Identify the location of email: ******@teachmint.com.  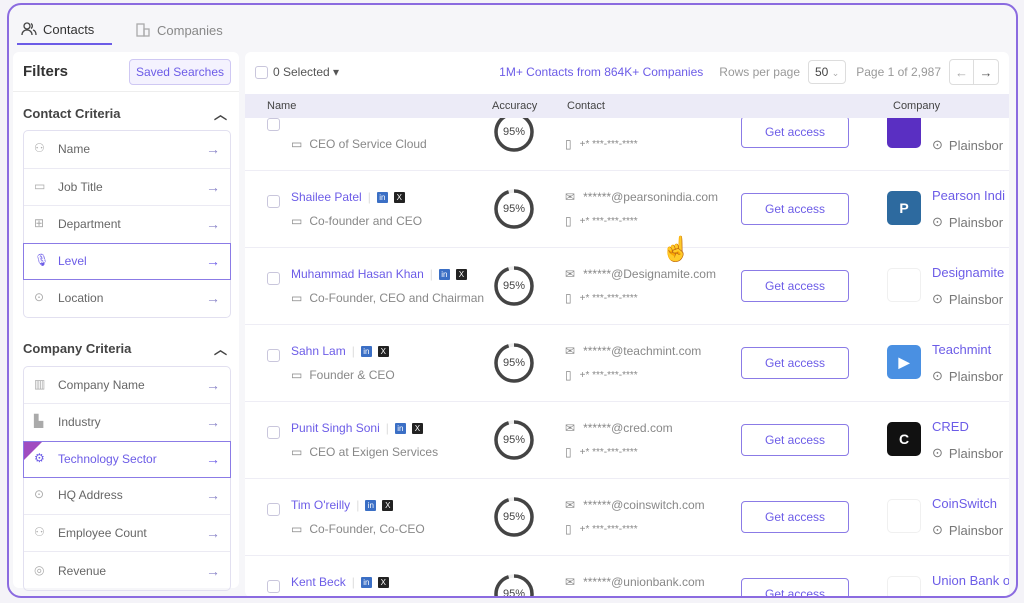
(642, 351).